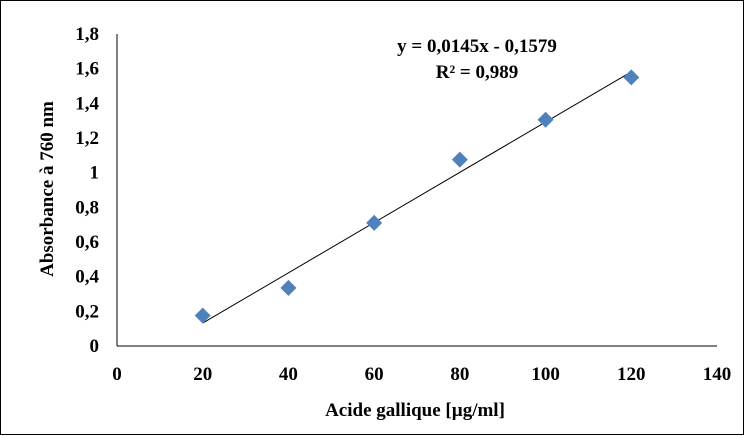  I want to click on y-tick-label: 1,8, so click(87, 34).